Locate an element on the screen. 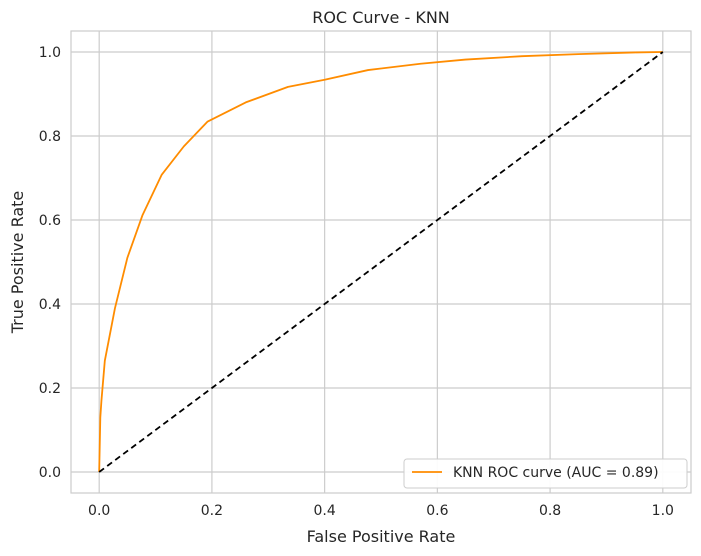  y-tick-label: 0.2 is located at coordinates (50, 389).